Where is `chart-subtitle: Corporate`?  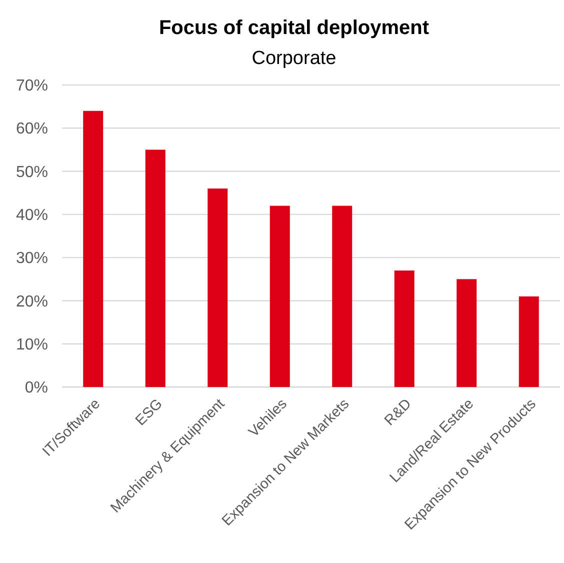
chart-subtitle: Corporate is located at coordinates (294, 58).